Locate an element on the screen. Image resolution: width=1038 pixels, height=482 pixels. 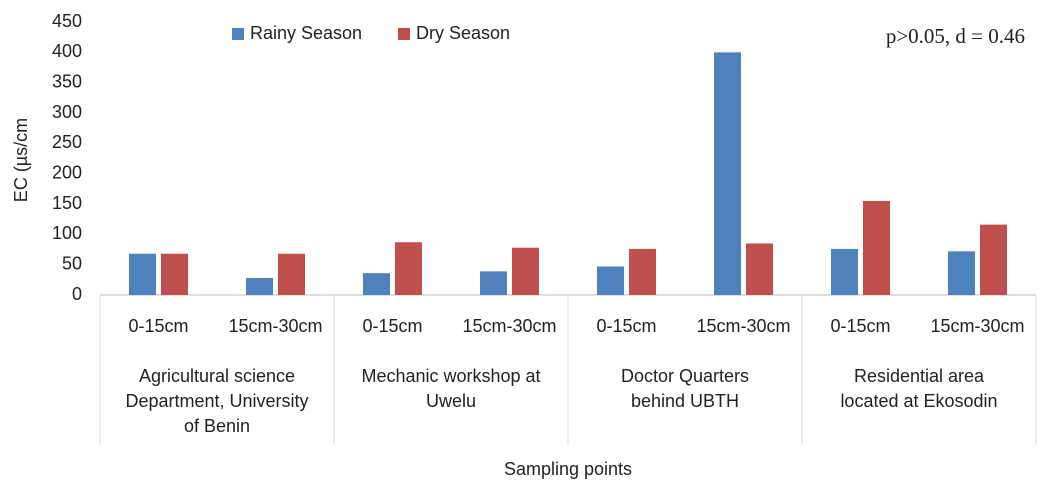
group-label: behind UBTH is located at coordinates (685, 401).